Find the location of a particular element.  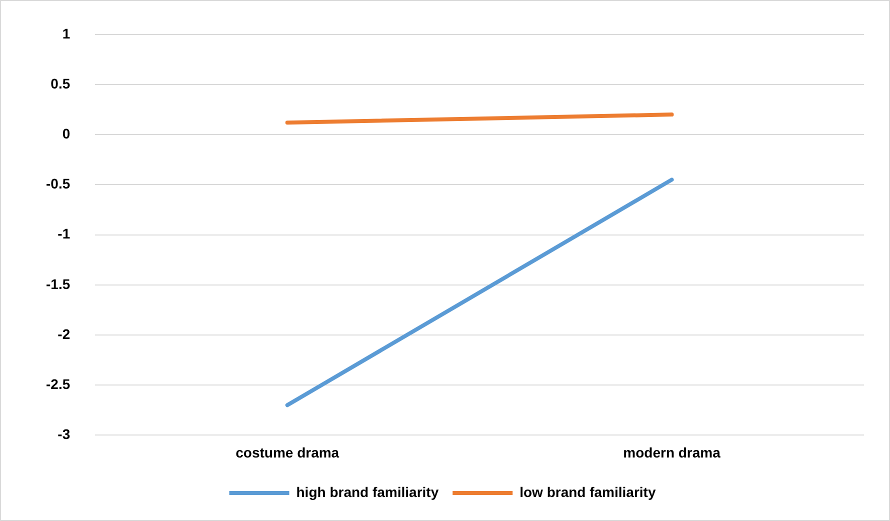

y-tick-label: -2.5 is located at coordinates (58, 384).